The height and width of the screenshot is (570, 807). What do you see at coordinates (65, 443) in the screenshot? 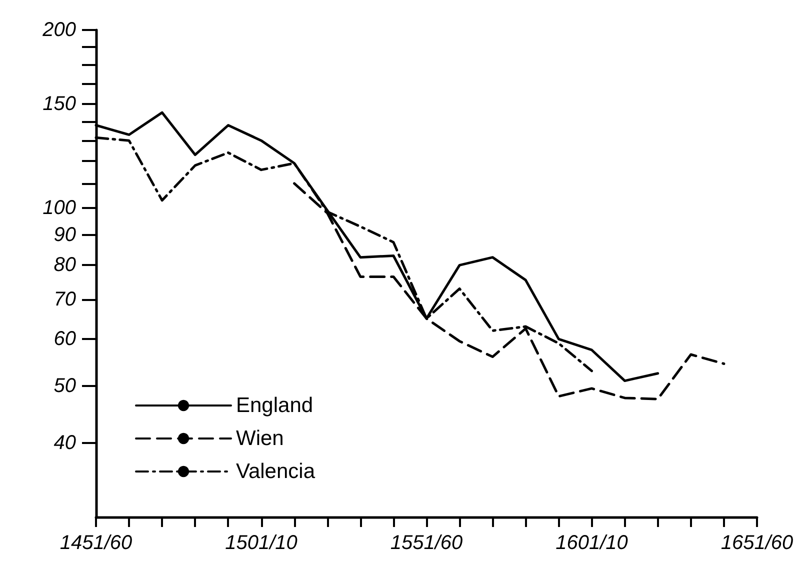
I see `y-tick-label: 40` at bounding box center [65, 443].